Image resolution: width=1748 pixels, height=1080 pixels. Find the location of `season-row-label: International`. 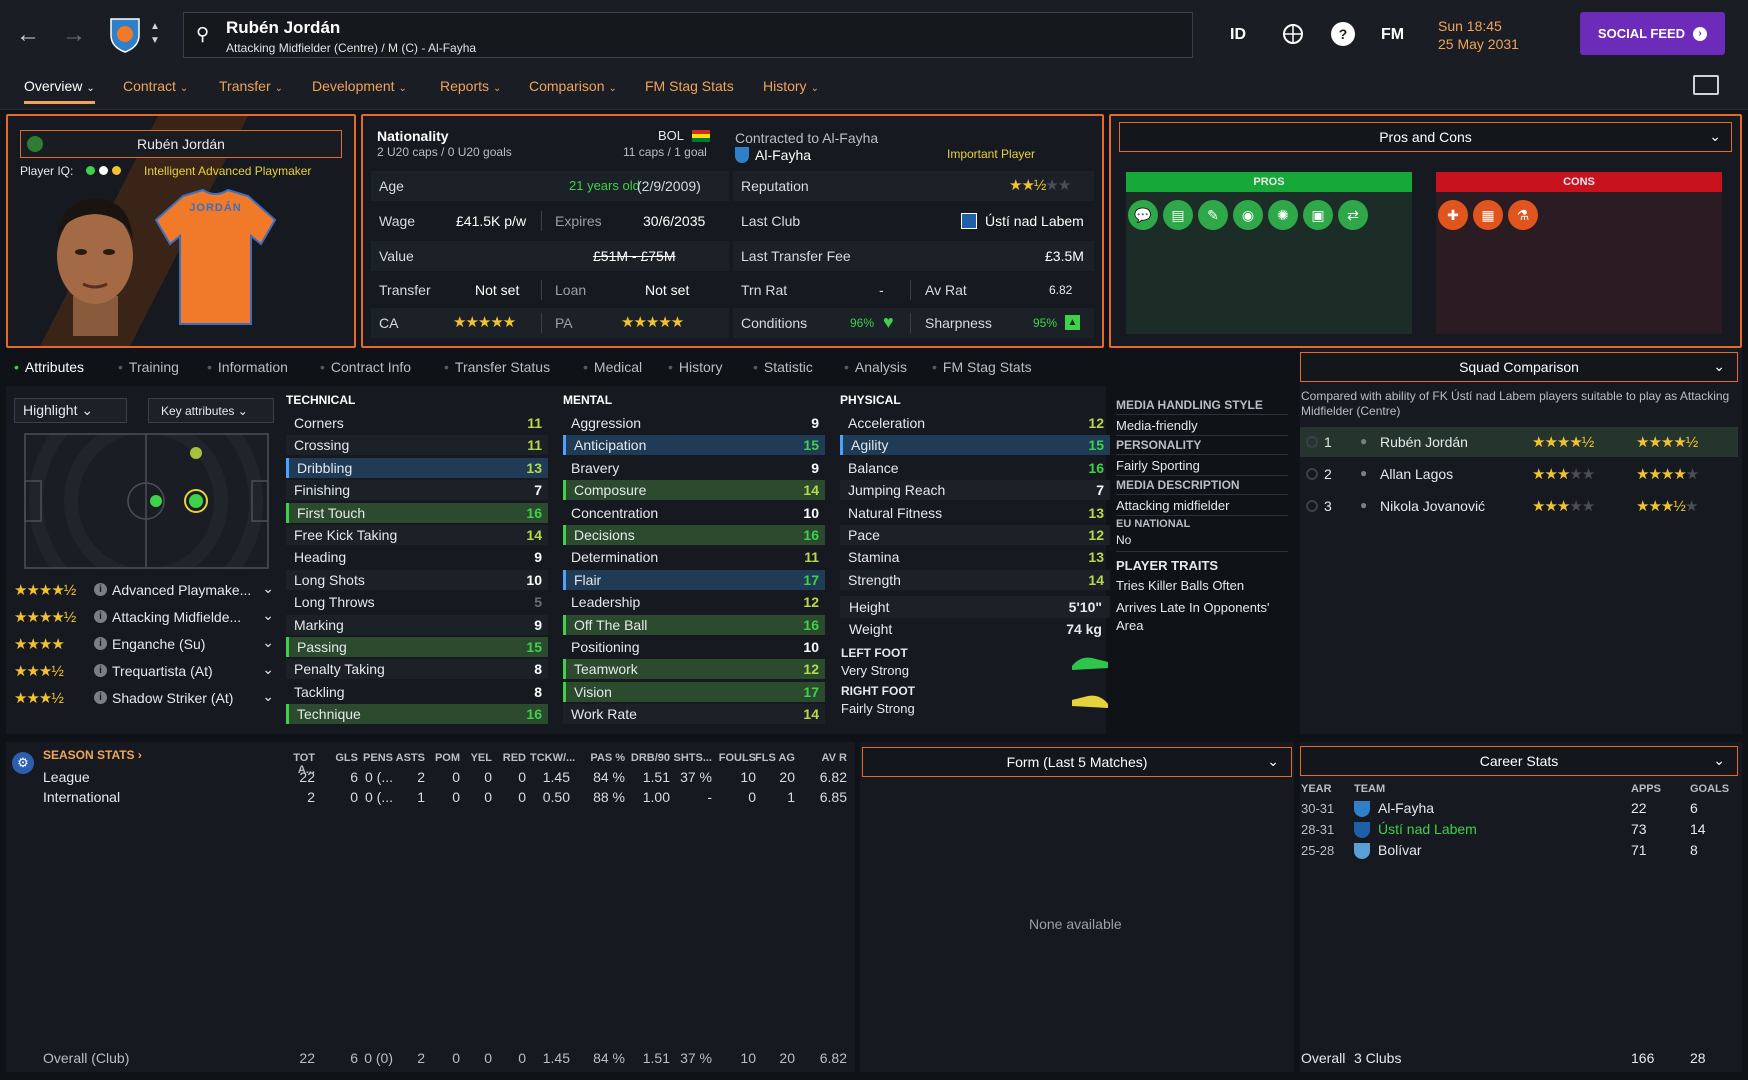

season-row-label: International is located at coordinates (82, 797).